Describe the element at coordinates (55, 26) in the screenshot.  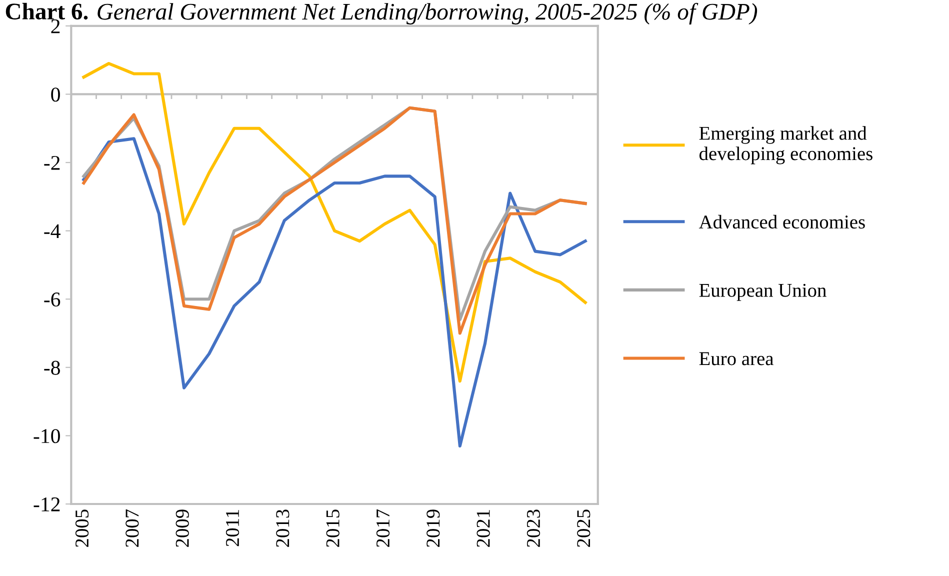
I see `y-tick-label: 2` at that location.